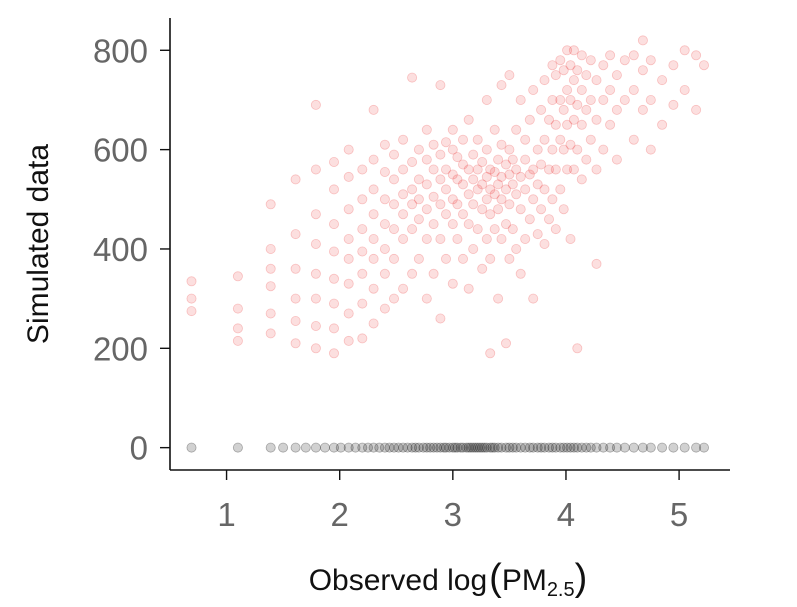  I want to click on y-tick-label: 400, so click(120, 249).